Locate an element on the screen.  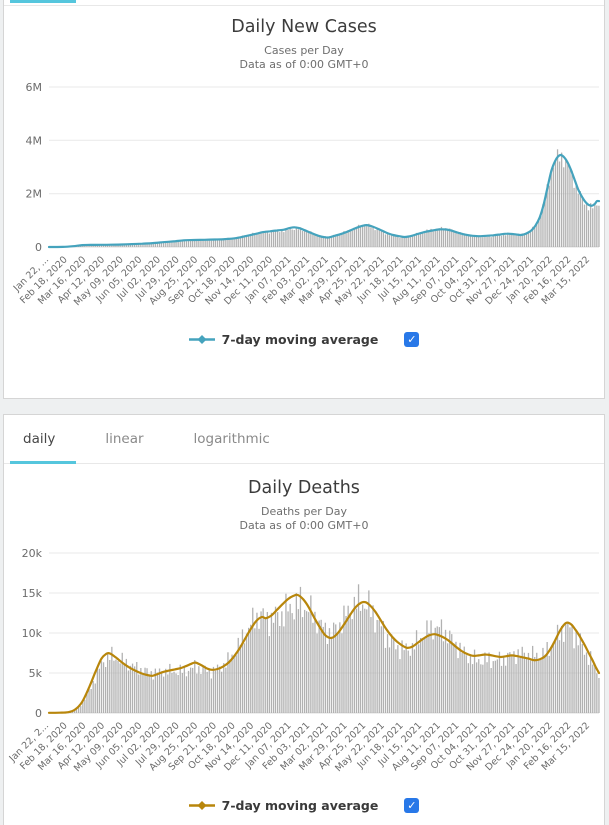
chart-subtitle: Deaths per Day Data as of 0:00 GMT+0 is located at coordinates (304, 518).